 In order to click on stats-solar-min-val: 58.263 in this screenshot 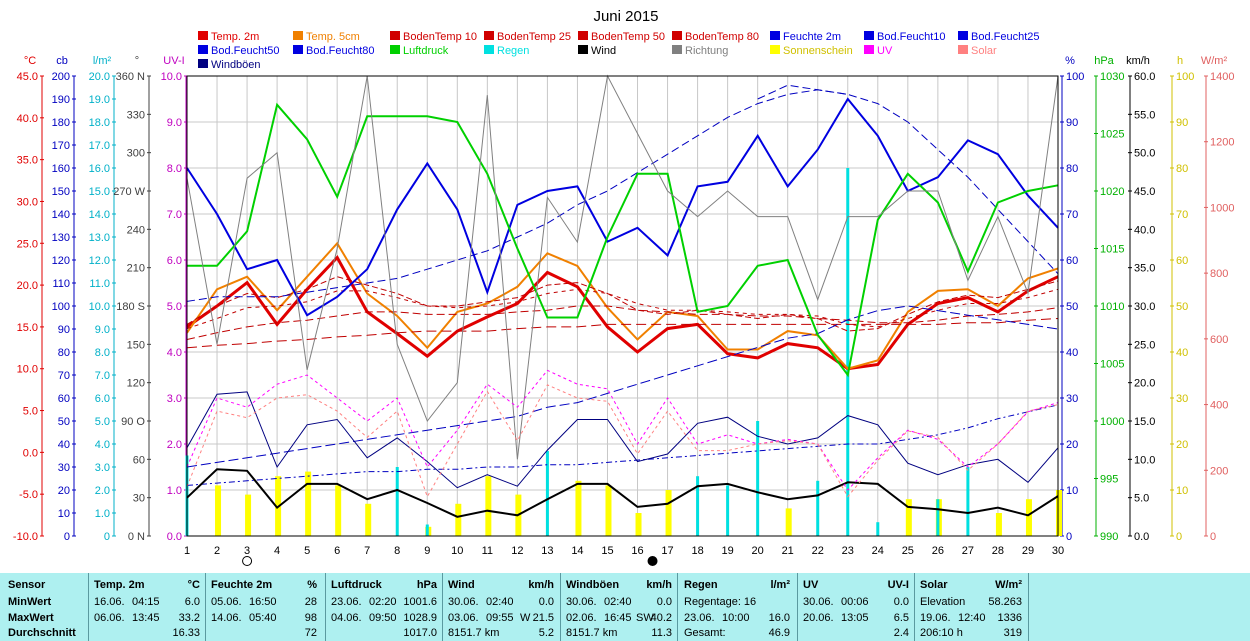, I will do `click(1005, 602)`.